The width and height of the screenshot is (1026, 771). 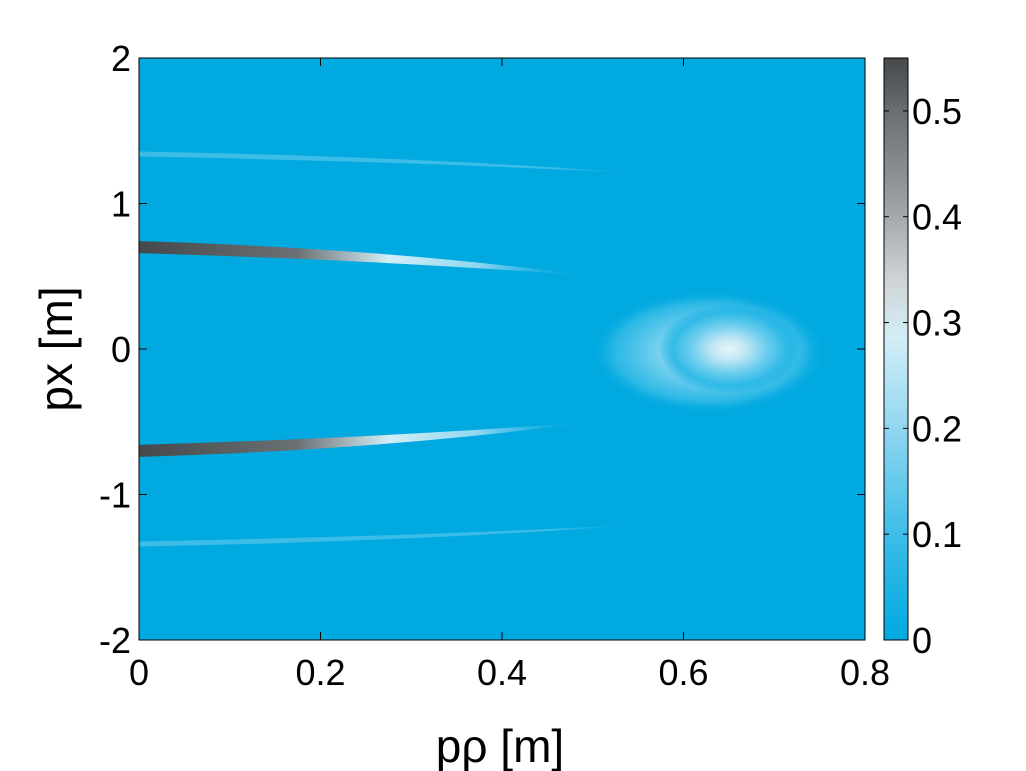 I want to click on y-axis-label: px [m], so click(x=56, y=348).